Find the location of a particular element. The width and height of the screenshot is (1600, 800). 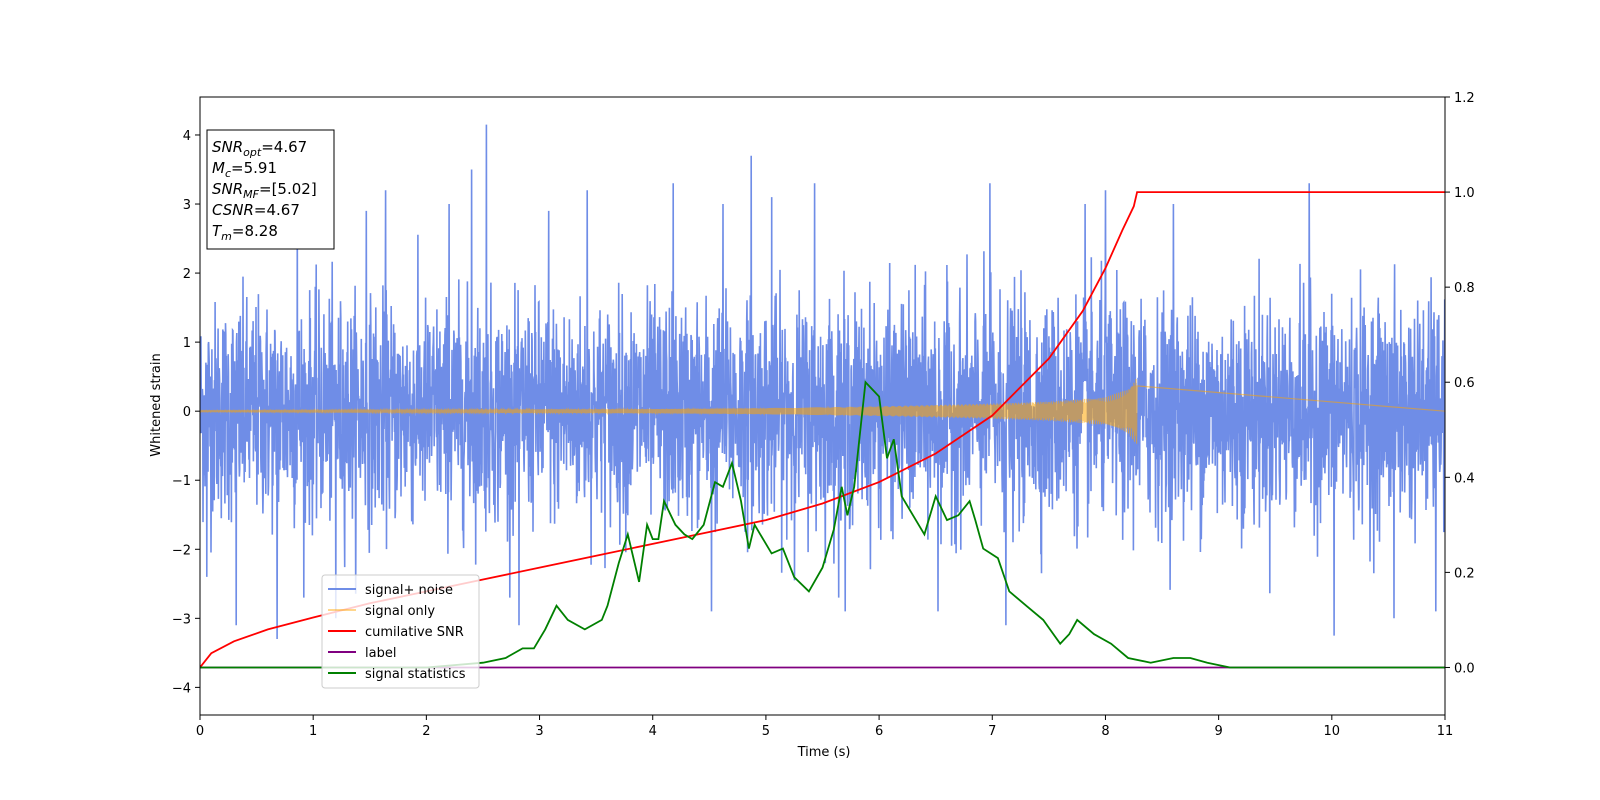

annotation-line: CSNR=4.67 is located at coordinates (256, 210).